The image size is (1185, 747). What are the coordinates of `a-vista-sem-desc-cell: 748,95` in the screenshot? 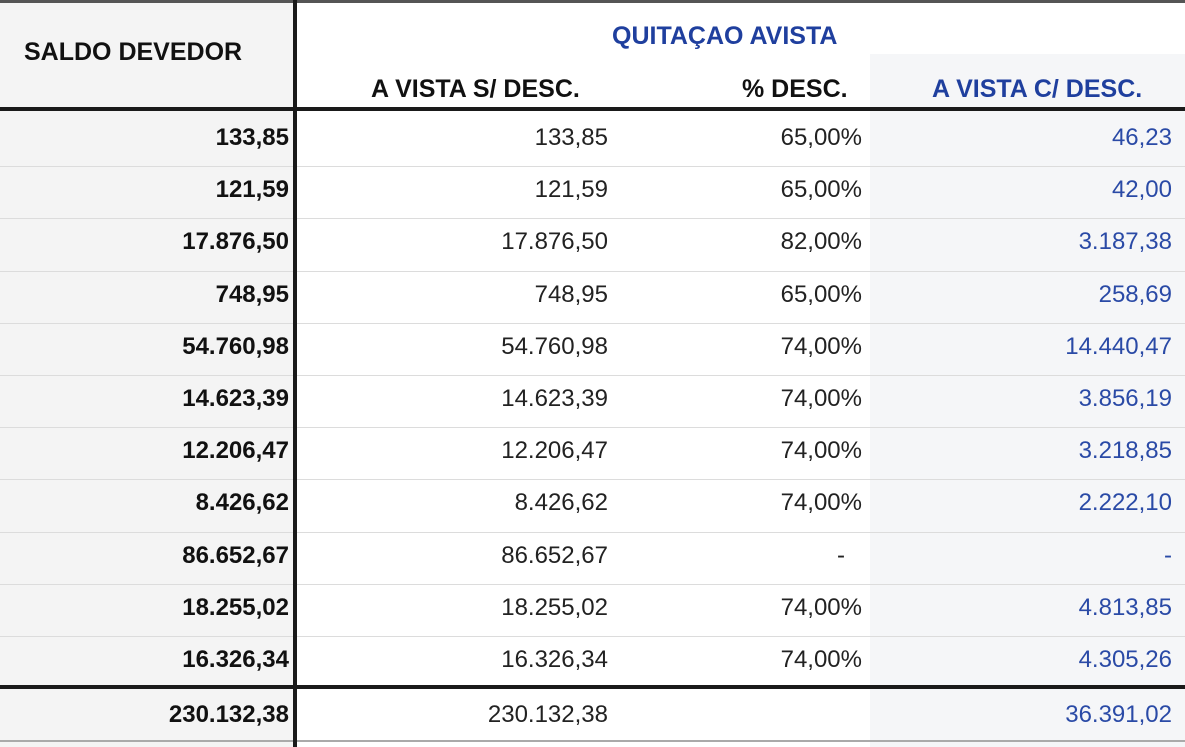 It's located at (571, 294).